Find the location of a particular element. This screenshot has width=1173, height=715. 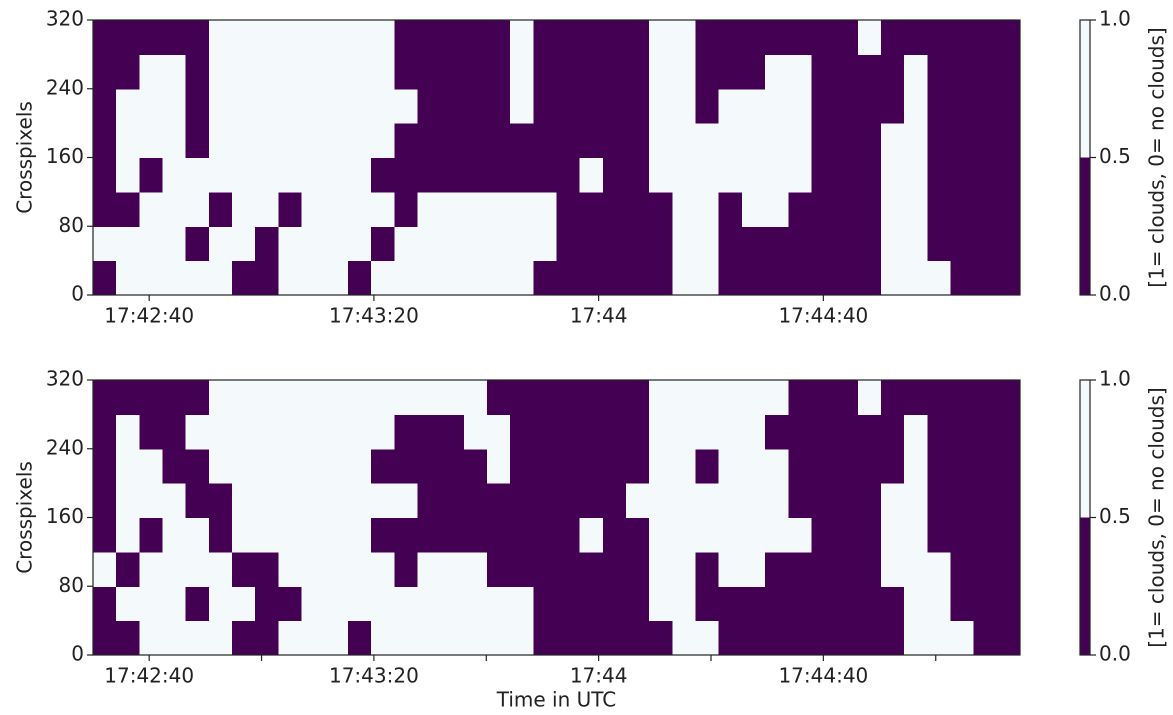

y-tick-label: 320 is located at coordinates (65, 379).